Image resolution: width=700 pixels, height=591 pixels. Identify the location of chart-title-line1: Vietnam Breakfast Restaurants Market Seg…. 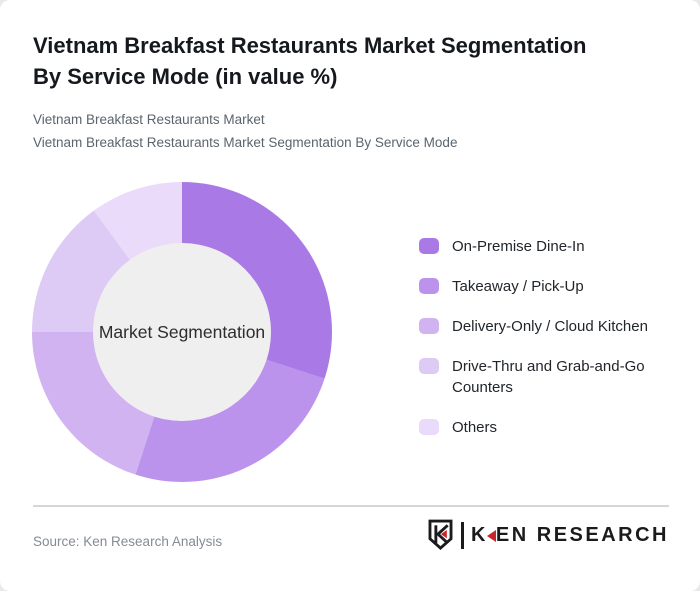
(310, 45).